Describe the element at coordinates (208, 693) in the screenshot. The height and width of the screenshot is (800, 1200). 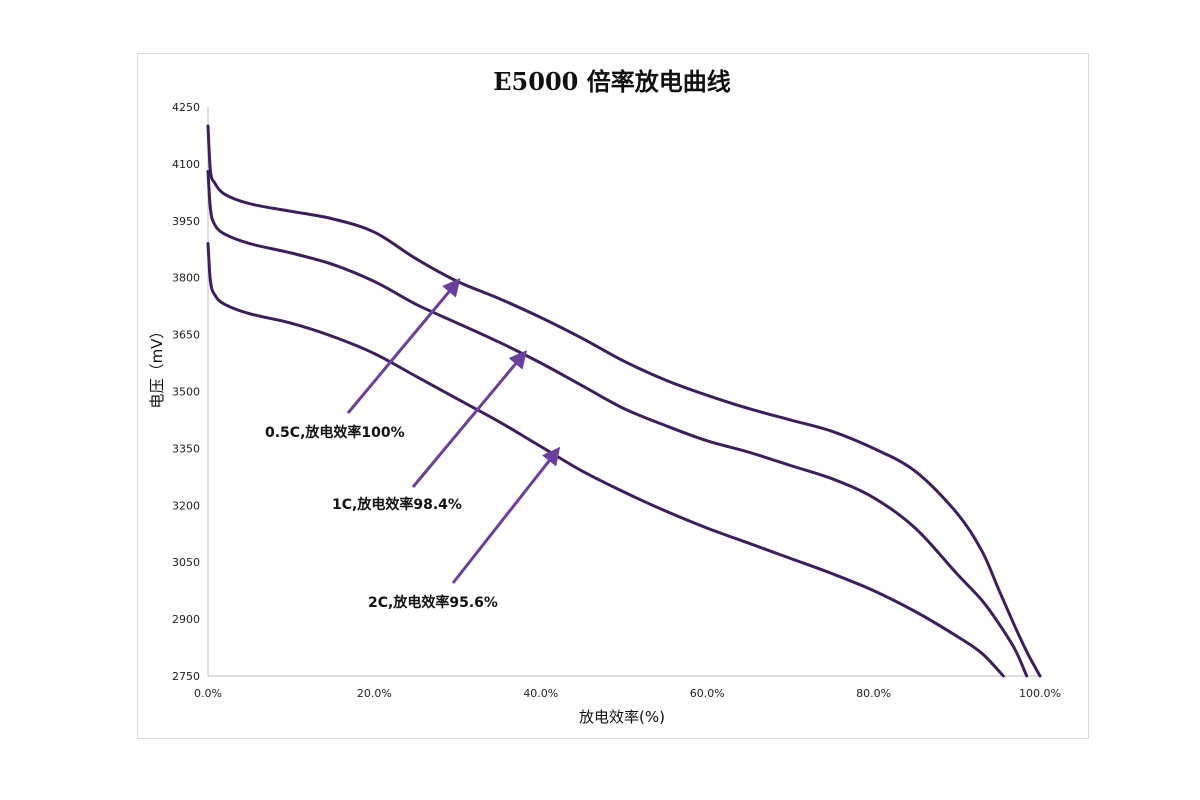
I see `x-tick-label: 0.0%` at that location.